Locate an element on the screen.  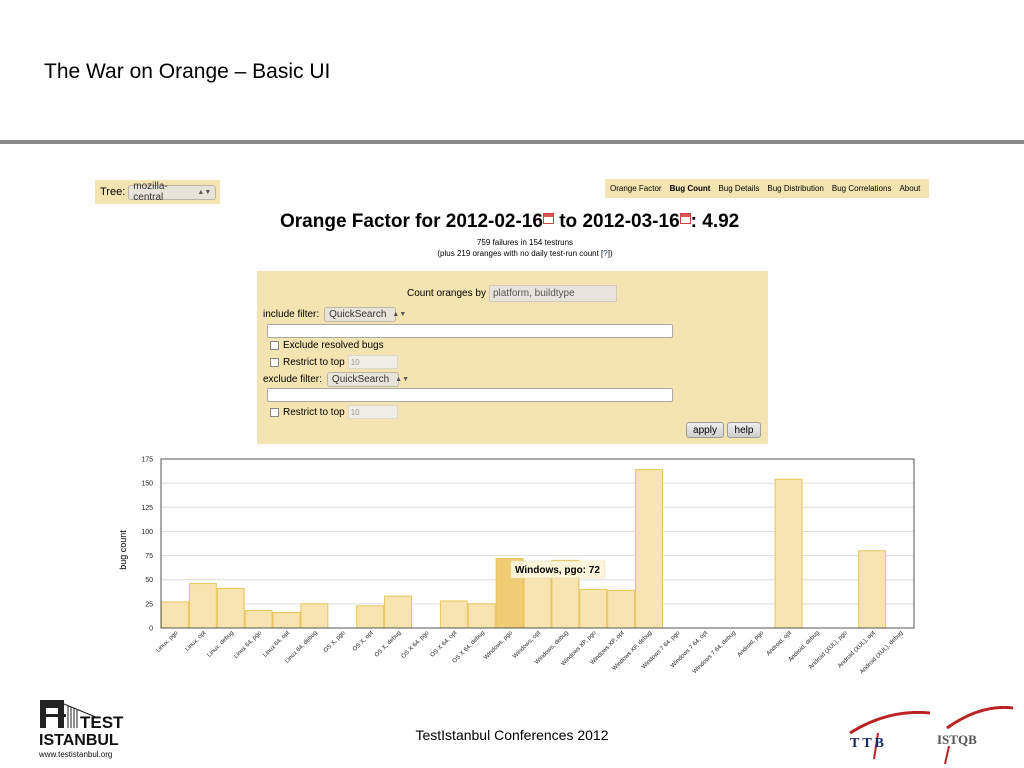
y-tick-label: 150 is located at coordinates (147, 484).